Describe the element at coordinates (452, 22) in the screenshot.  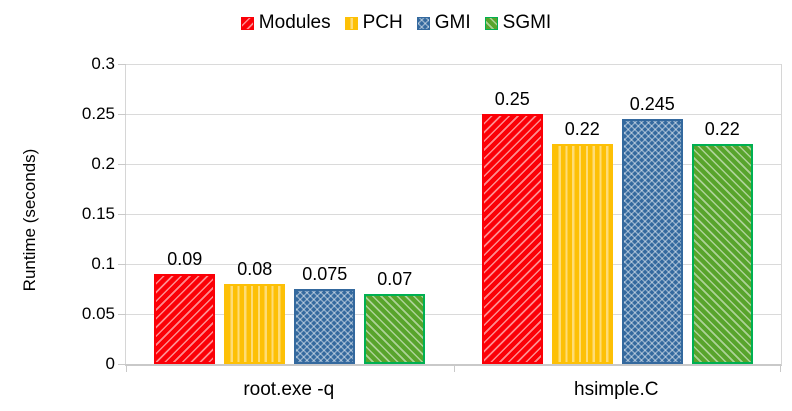
I see `legend-label: GMI` at that location.